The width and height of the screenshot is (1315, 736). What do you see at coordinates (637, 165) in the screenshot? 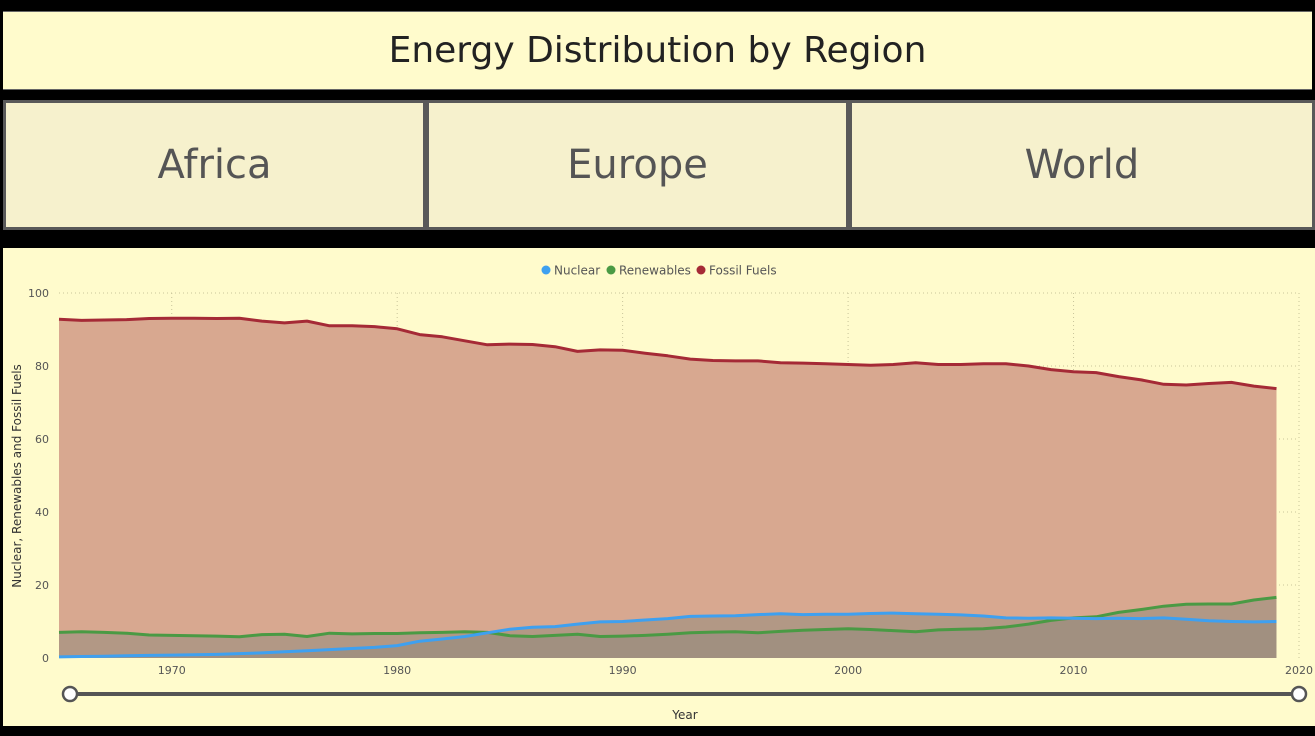
I see `tab-europe: Europe` at bounding box center [637, 165].